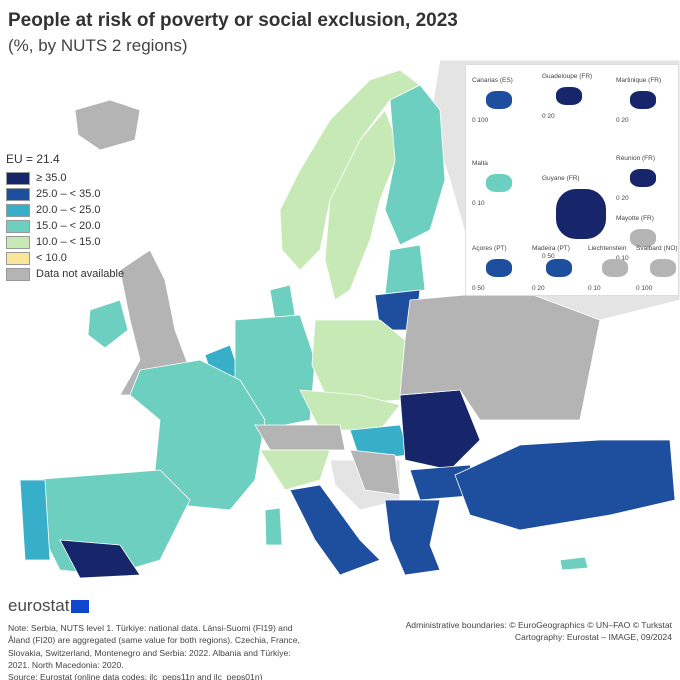 This screenshot has width=680, height=680. What do you see at coordinates (68, 242) in the screenshot?
I see `legend-label: 10.0 – < 15.0` at bounding box center [68, 242].